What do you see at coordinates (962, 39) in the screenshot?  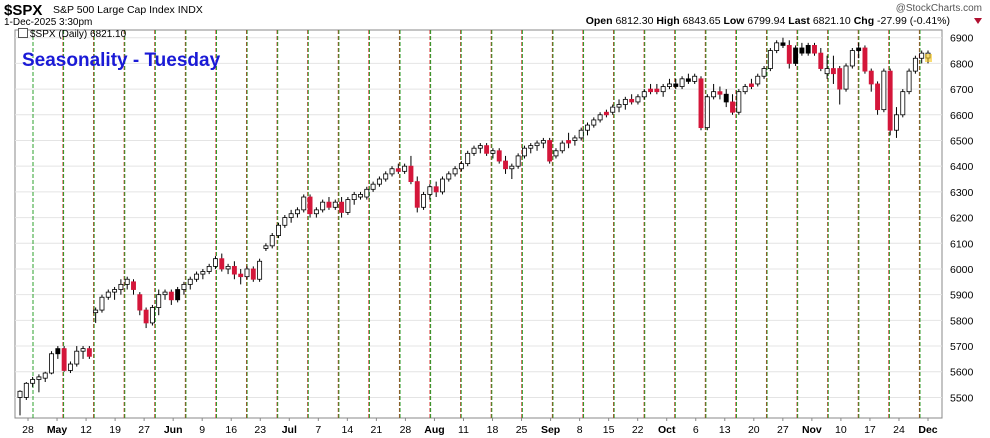 I see `y-tick-label: 6900` at bounding box center [962, 39].